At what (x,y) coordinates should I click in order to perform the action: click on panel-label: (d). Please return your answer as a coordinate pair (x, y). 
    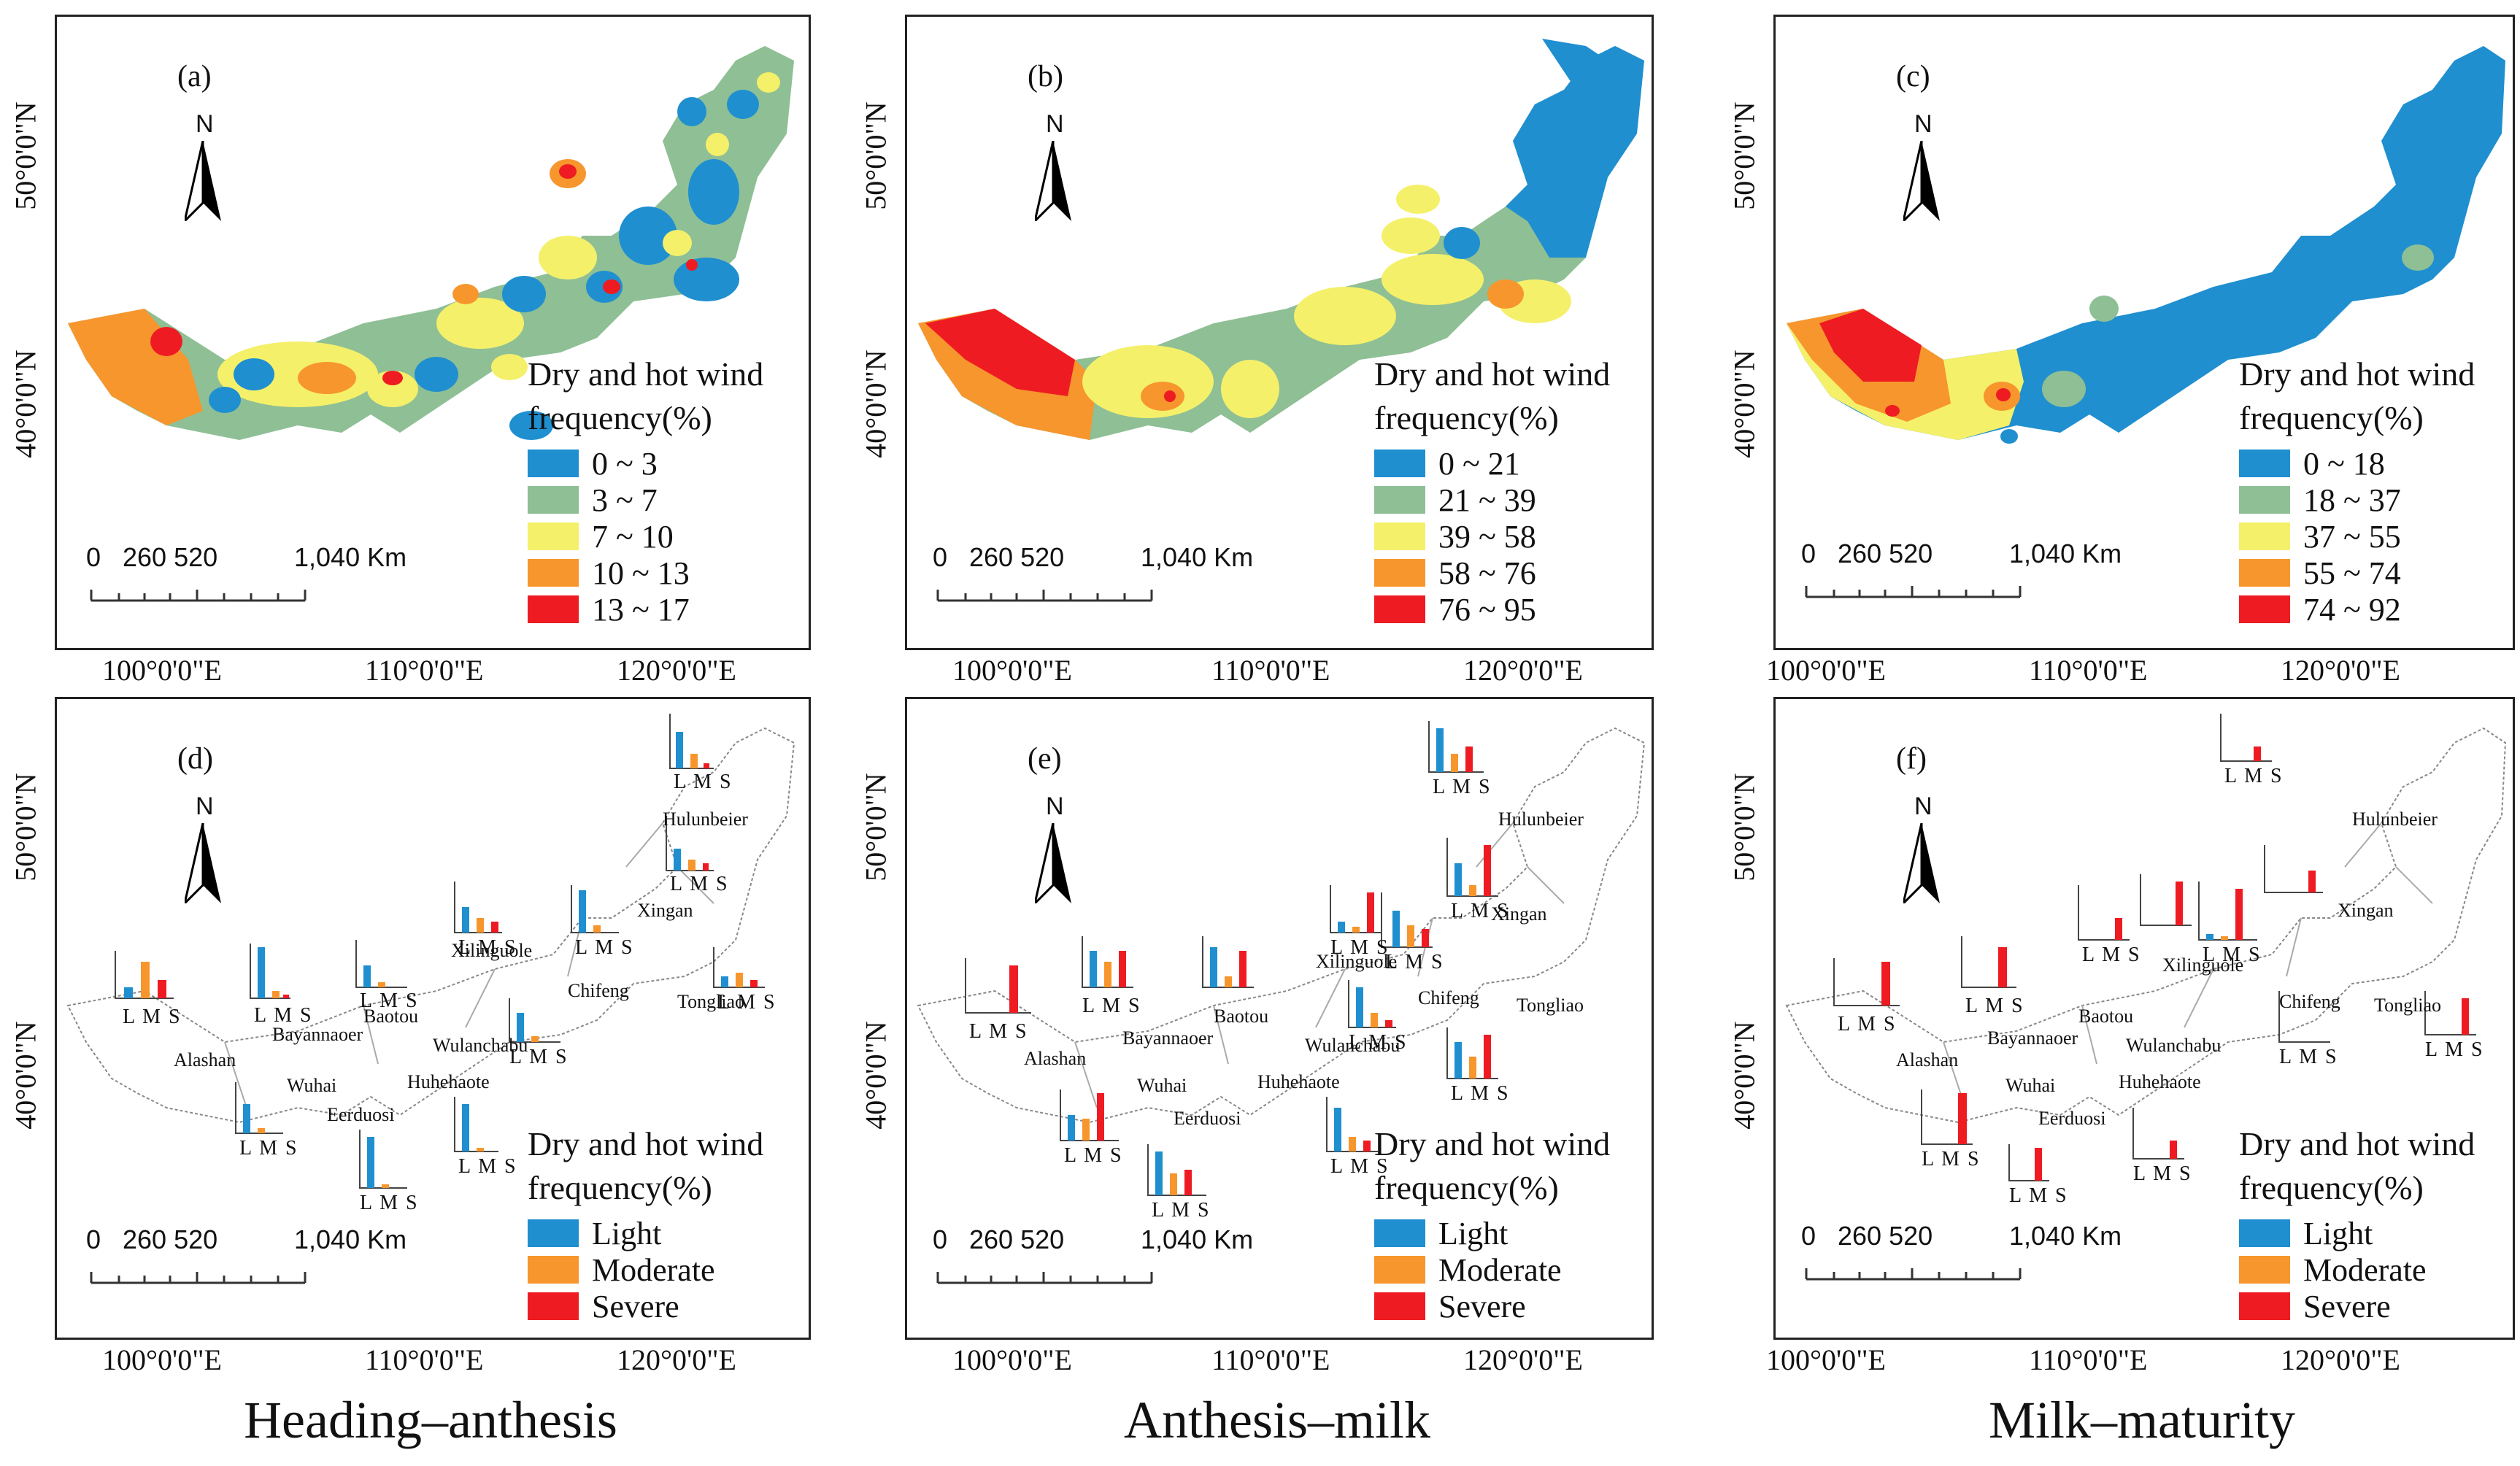
    Looking at the image, I should click on (195, 759).